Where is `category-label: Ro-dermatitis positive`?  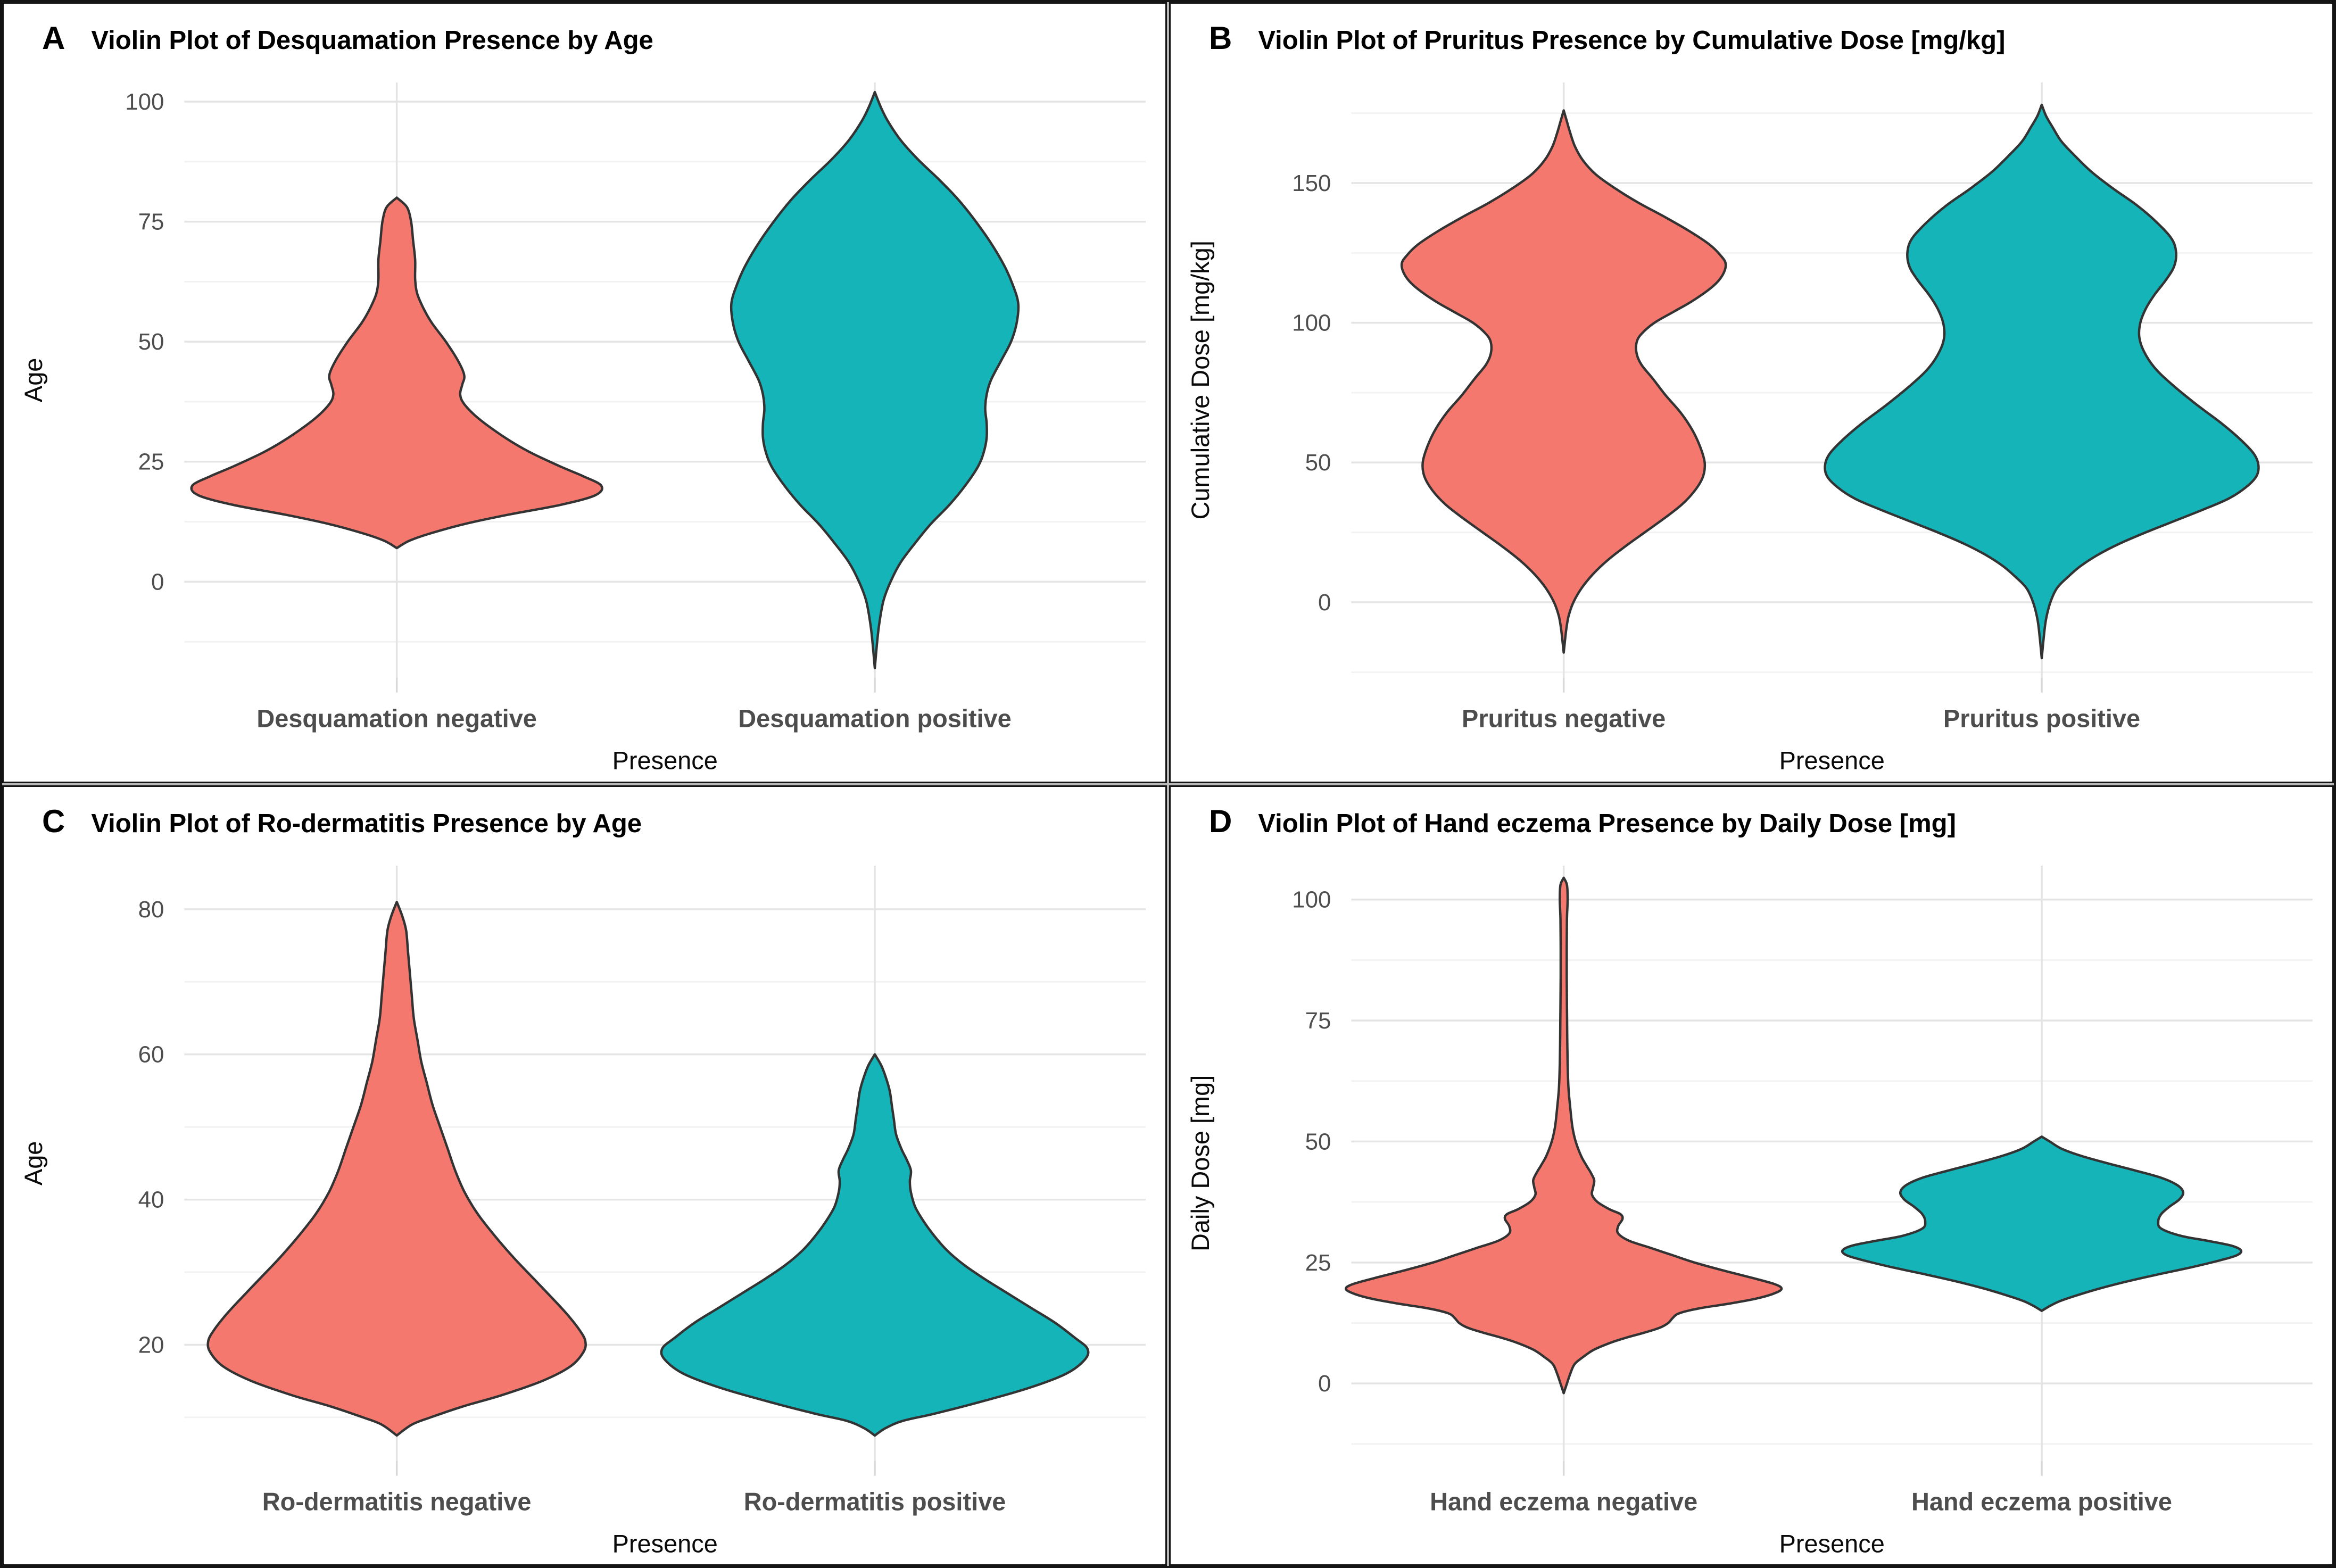
category-label: Ro-dermatitis positive is located at coordinates (875, 1501).